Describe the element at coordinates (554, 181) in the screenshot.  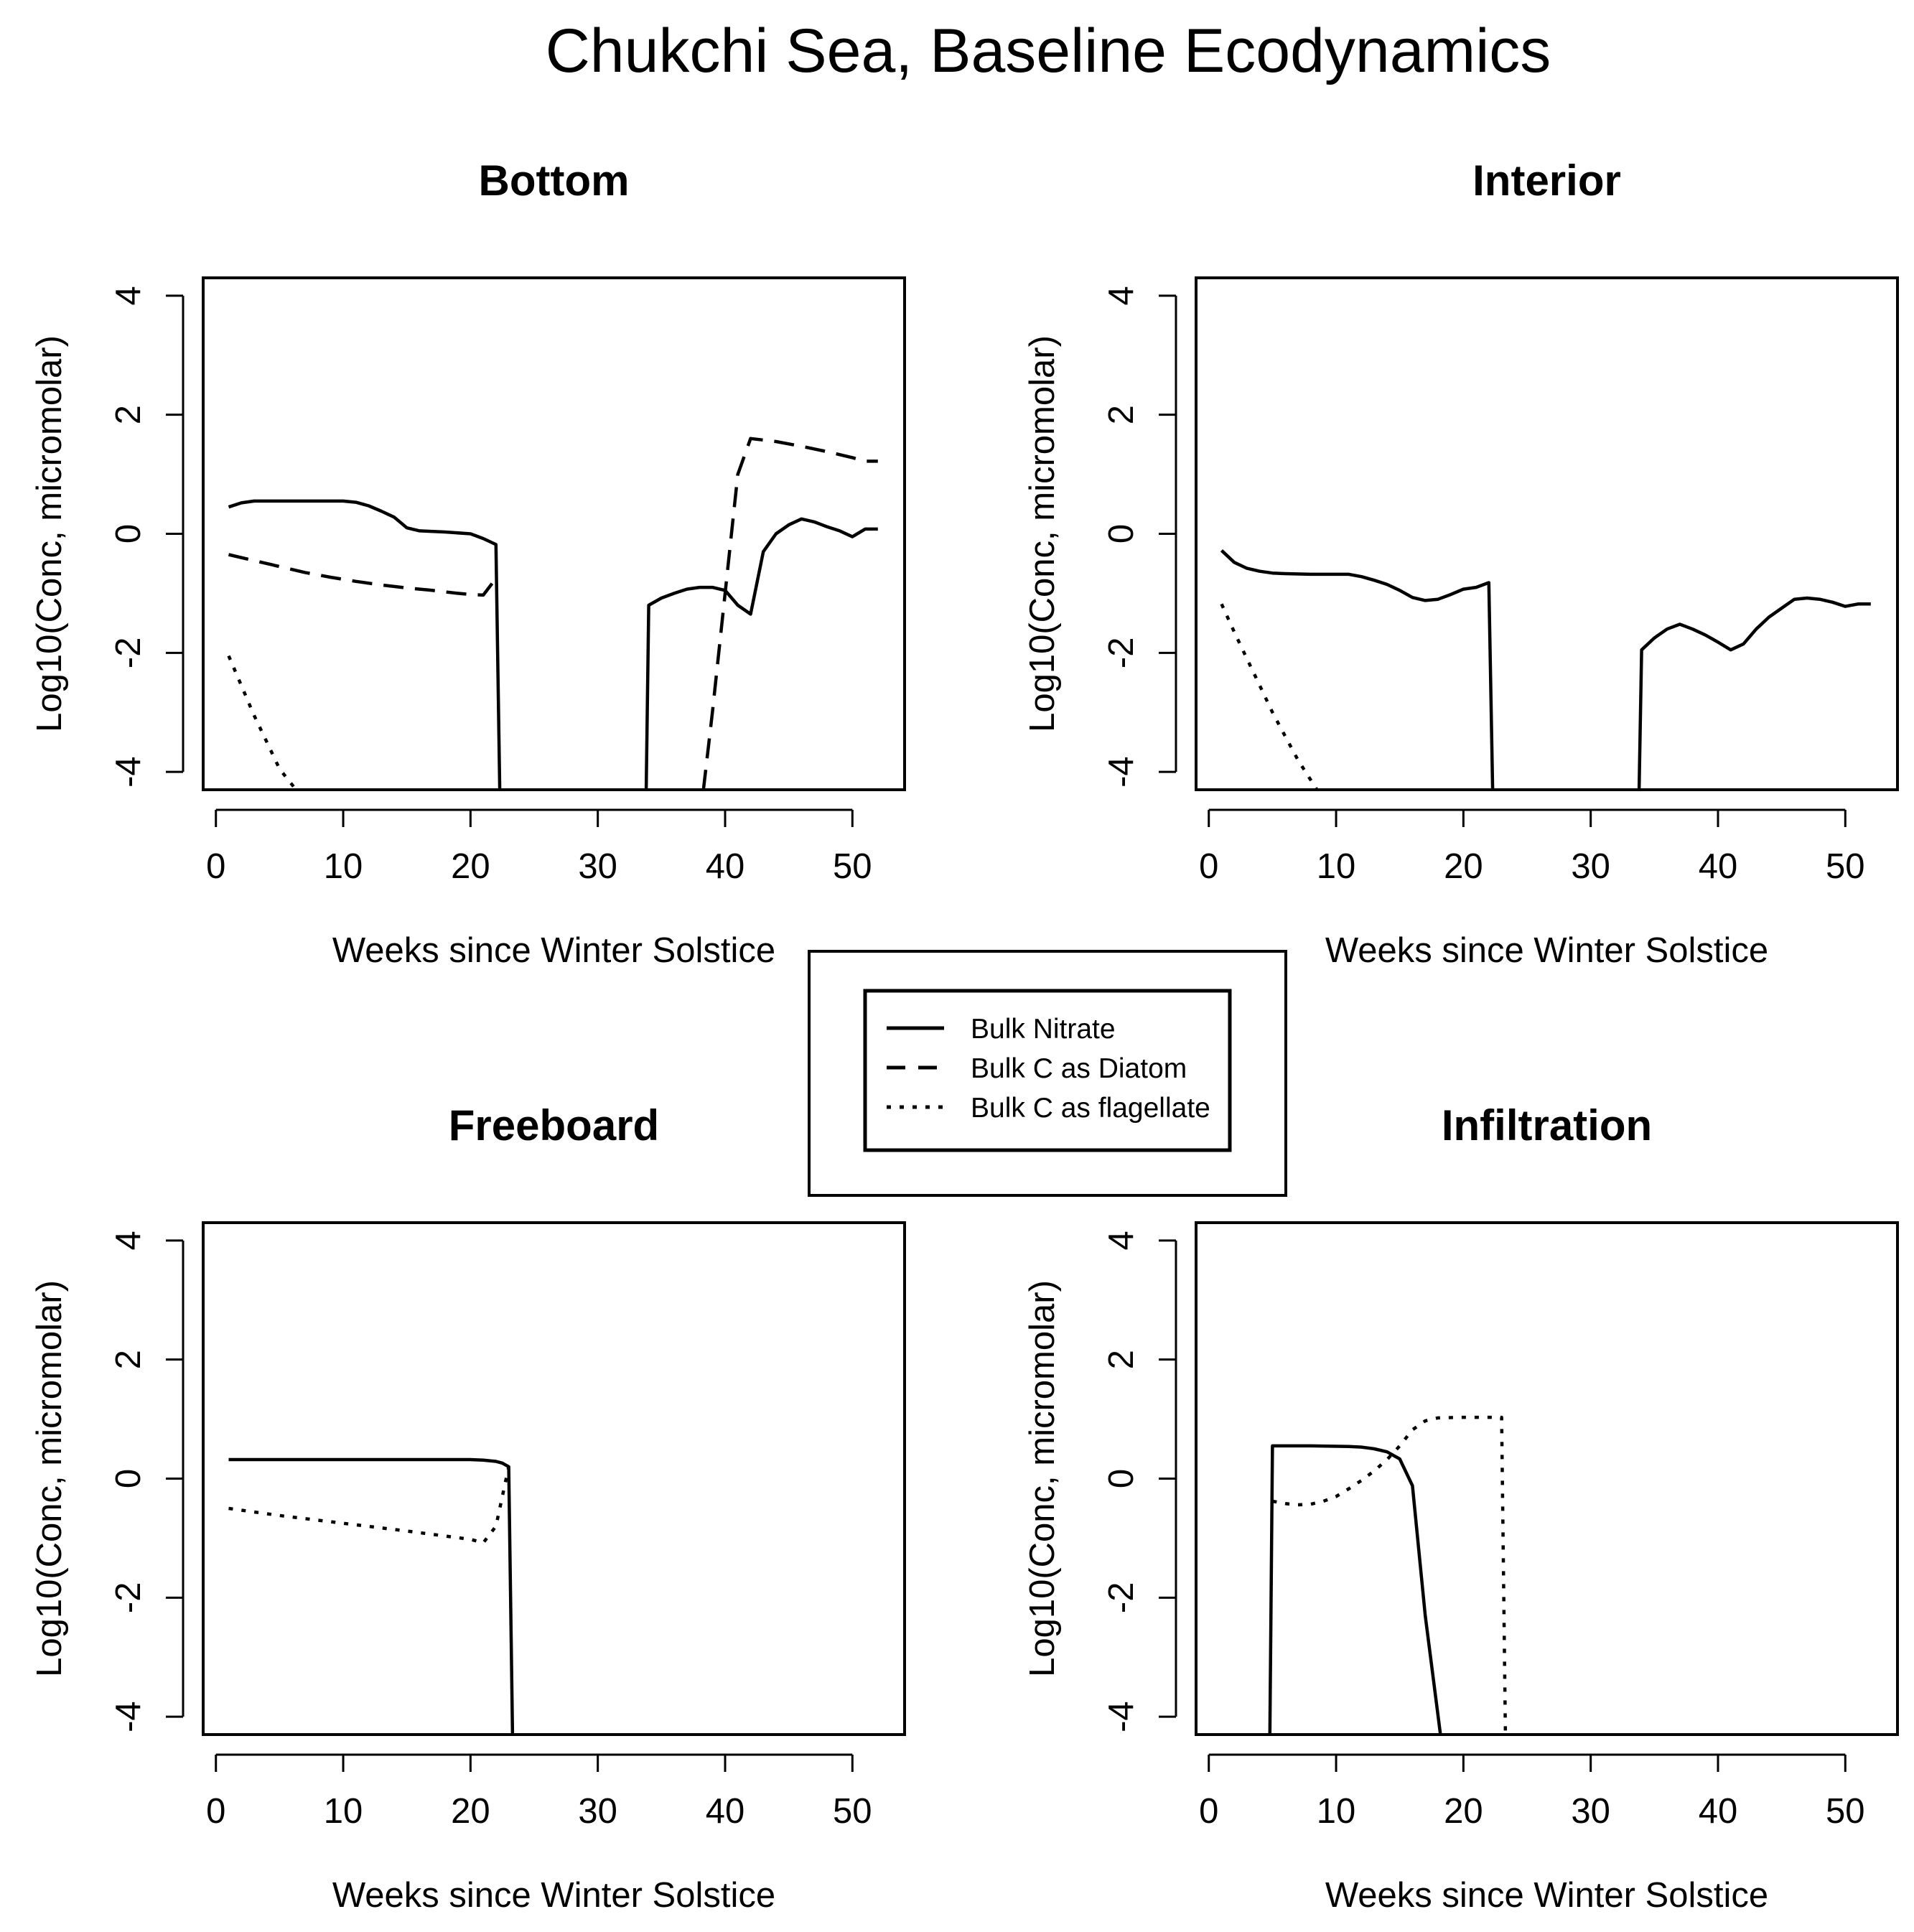
I see `panel-title: Bottom` at that location.